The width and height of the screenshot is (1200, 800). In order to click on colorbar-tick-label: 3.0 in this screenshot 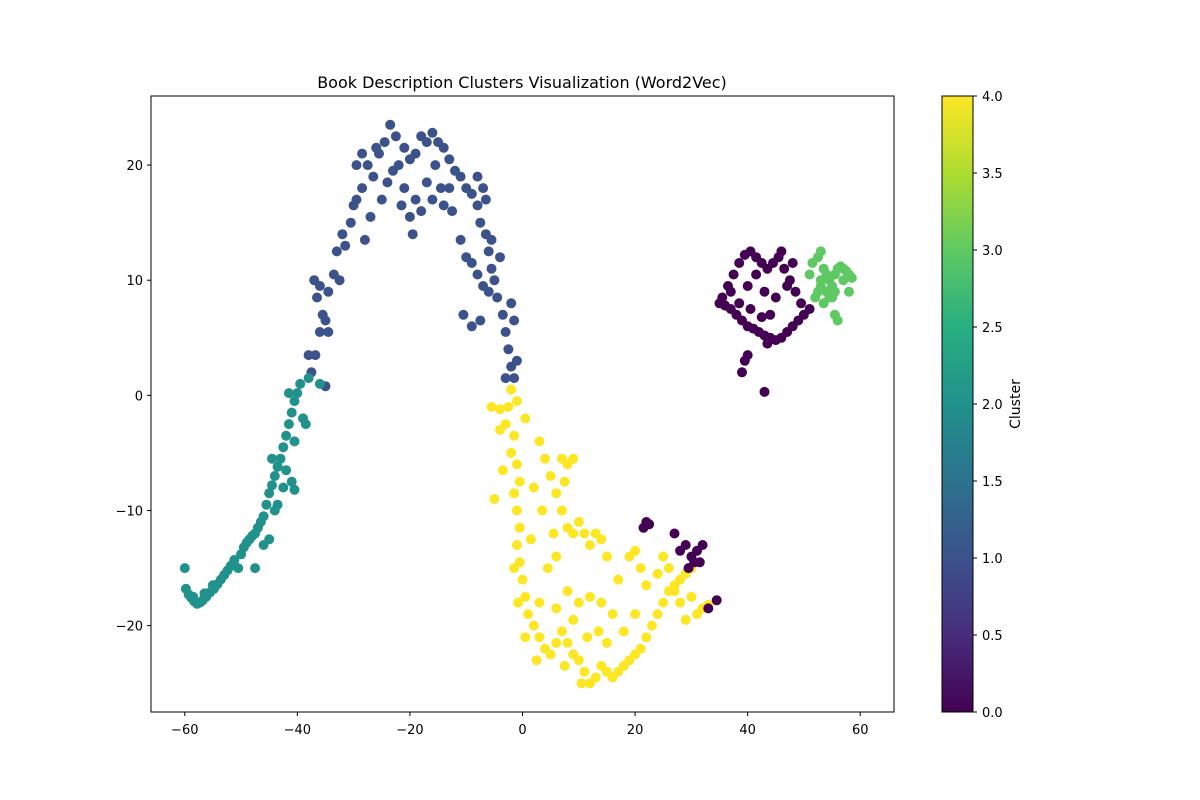, I will do `click(992, 251)`.